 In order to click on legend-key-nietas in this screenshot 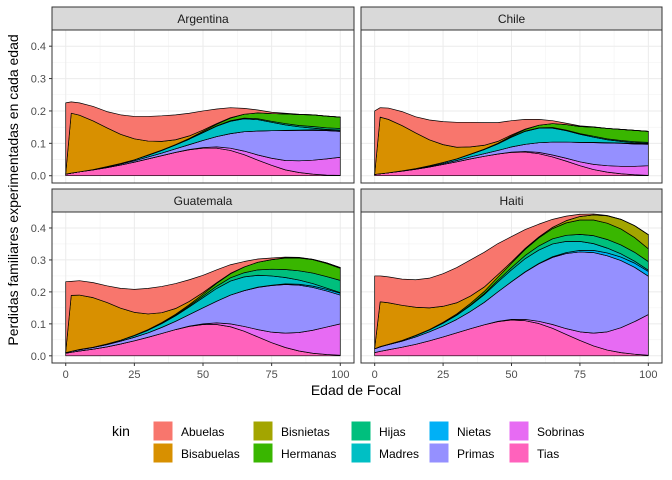, I will do `click(439, 431)`.